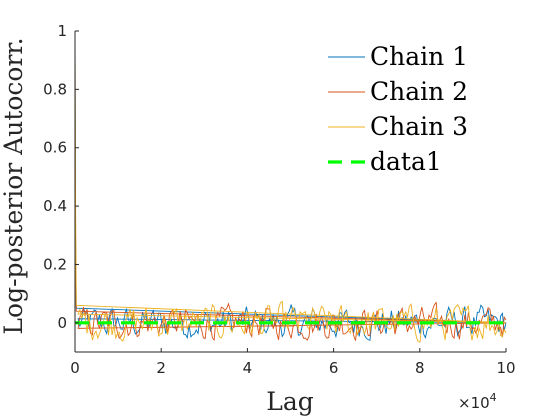 Image resolution: width=560 pixels, height=420 pixels. Describe the element at coordinates (398, 109) in the screenshot. I see `legend: Chain 1 Chain 2 Chain 3 data1` at that location.